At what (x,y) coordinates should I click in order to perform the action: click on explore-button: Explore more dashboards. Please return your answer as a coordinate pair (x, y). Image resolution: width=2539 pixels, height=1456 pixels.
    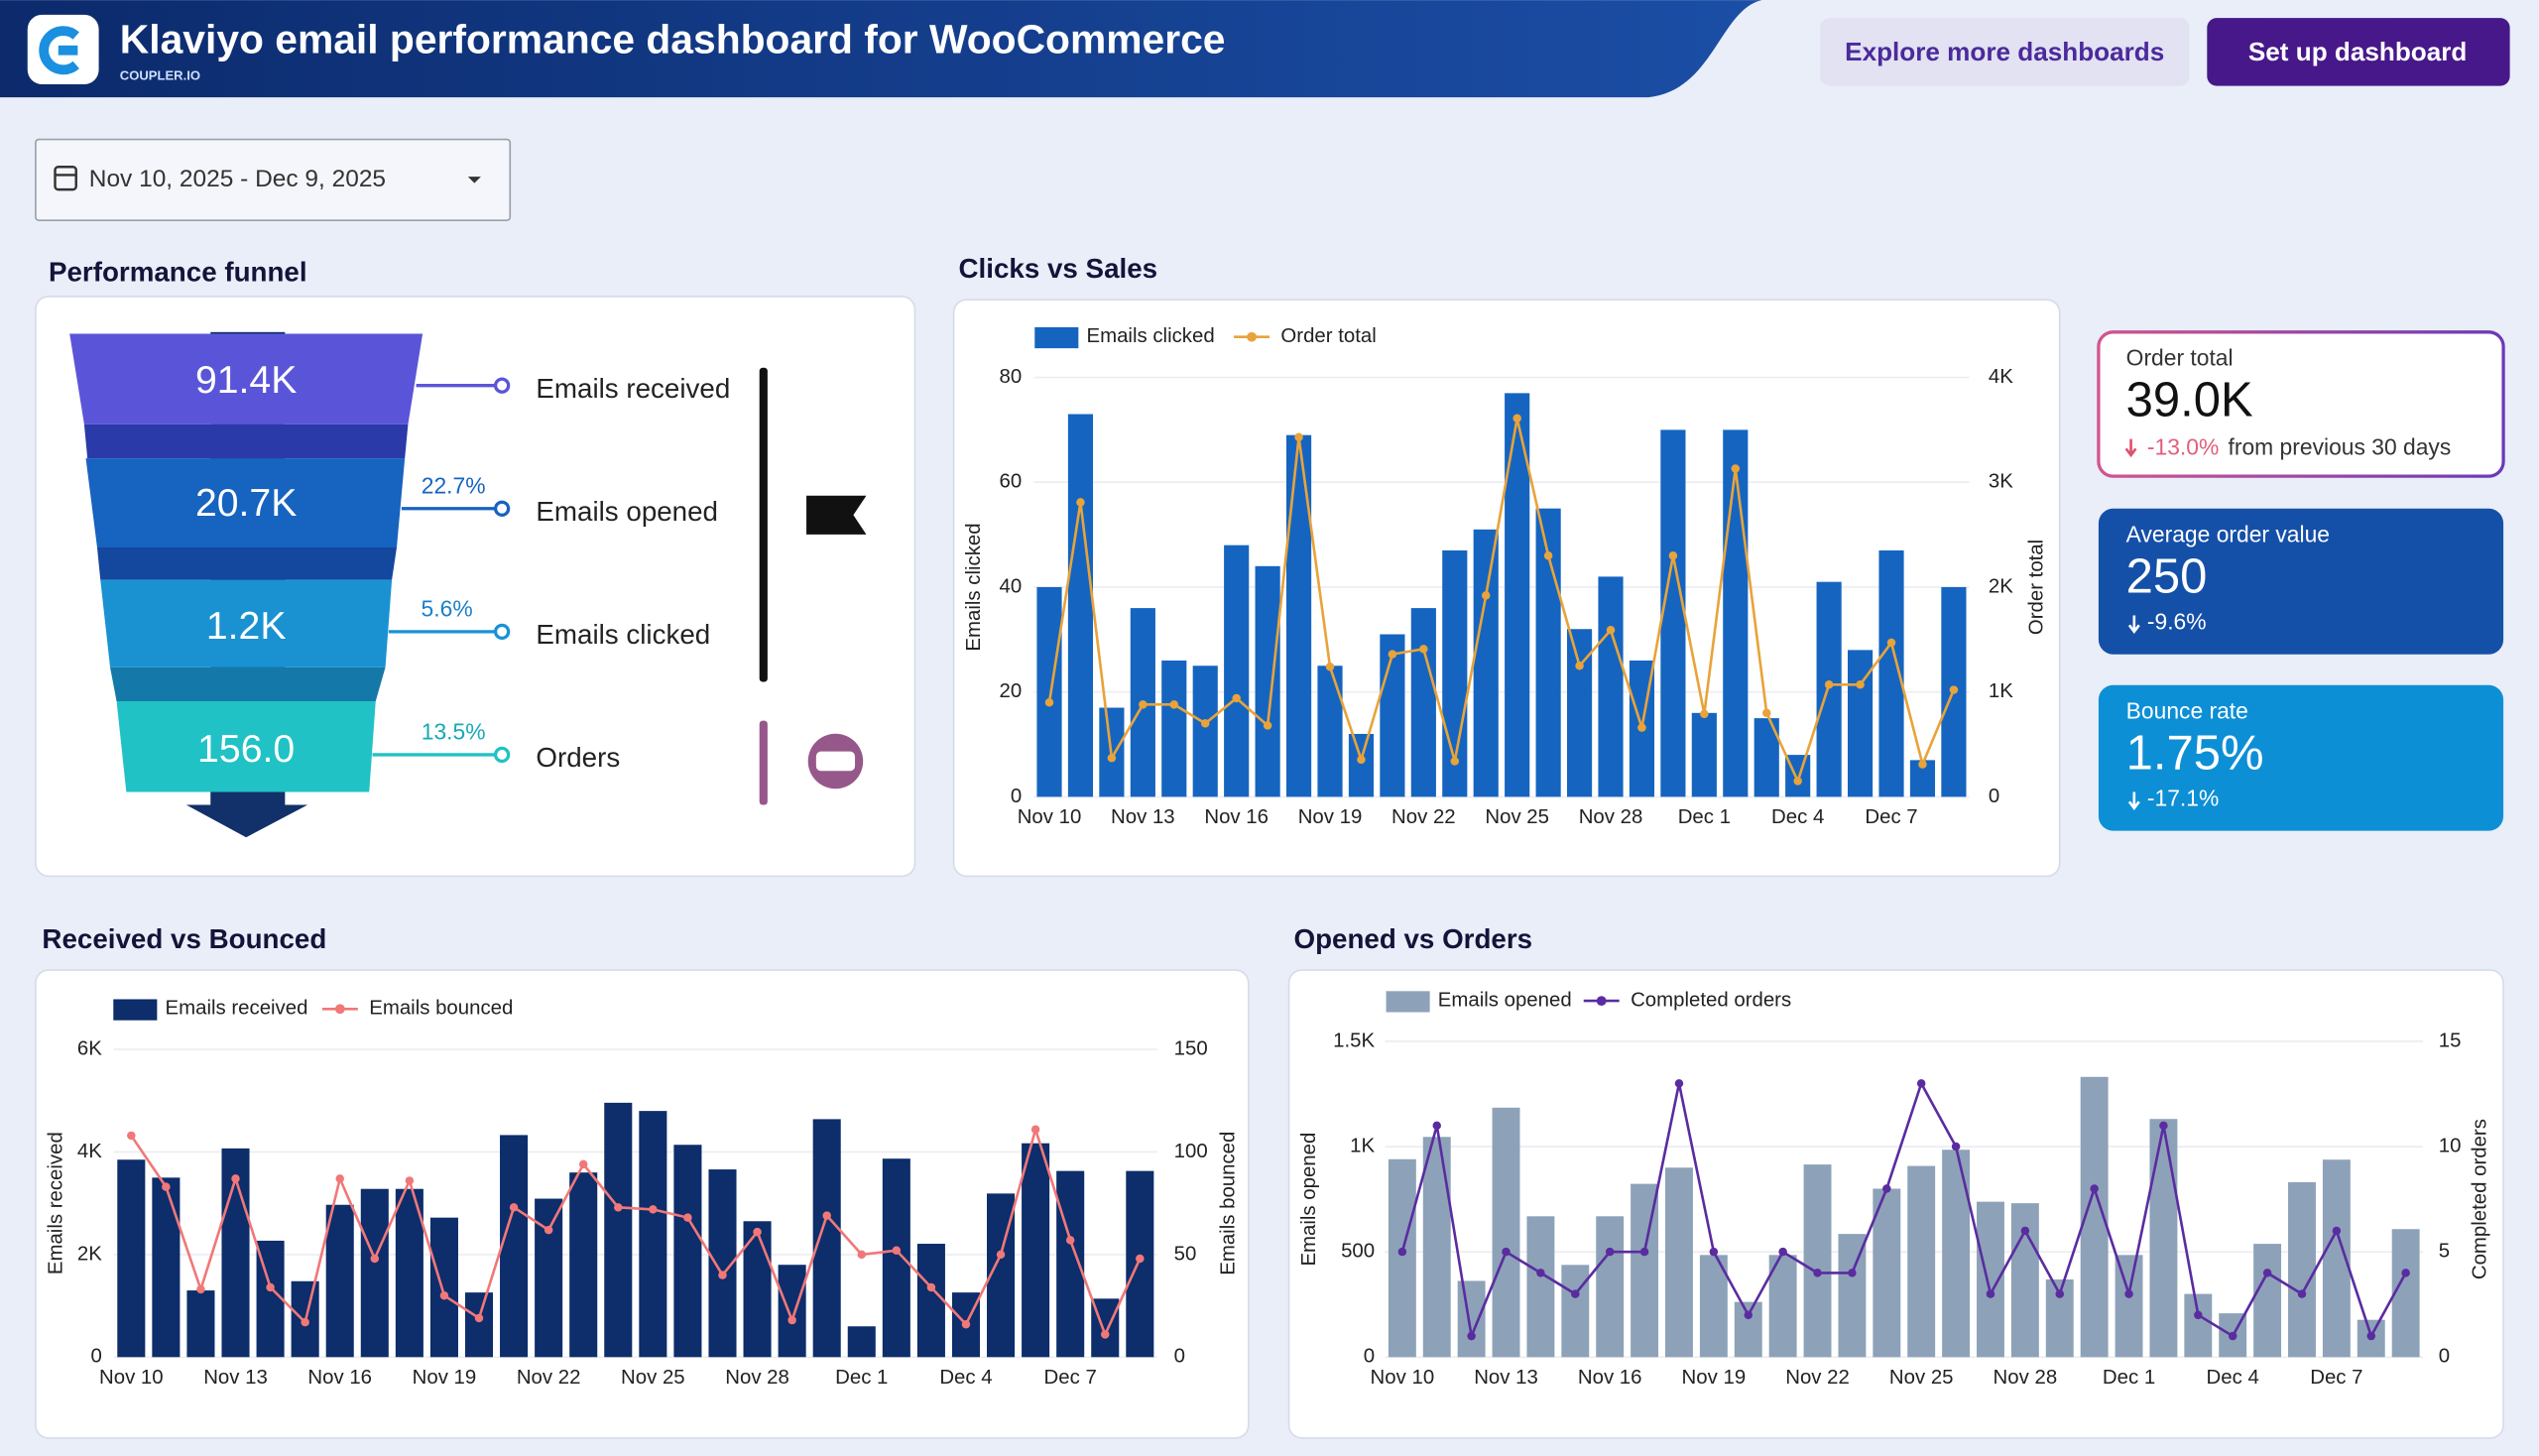
    Looking at the image, I should click on (2005, 52).